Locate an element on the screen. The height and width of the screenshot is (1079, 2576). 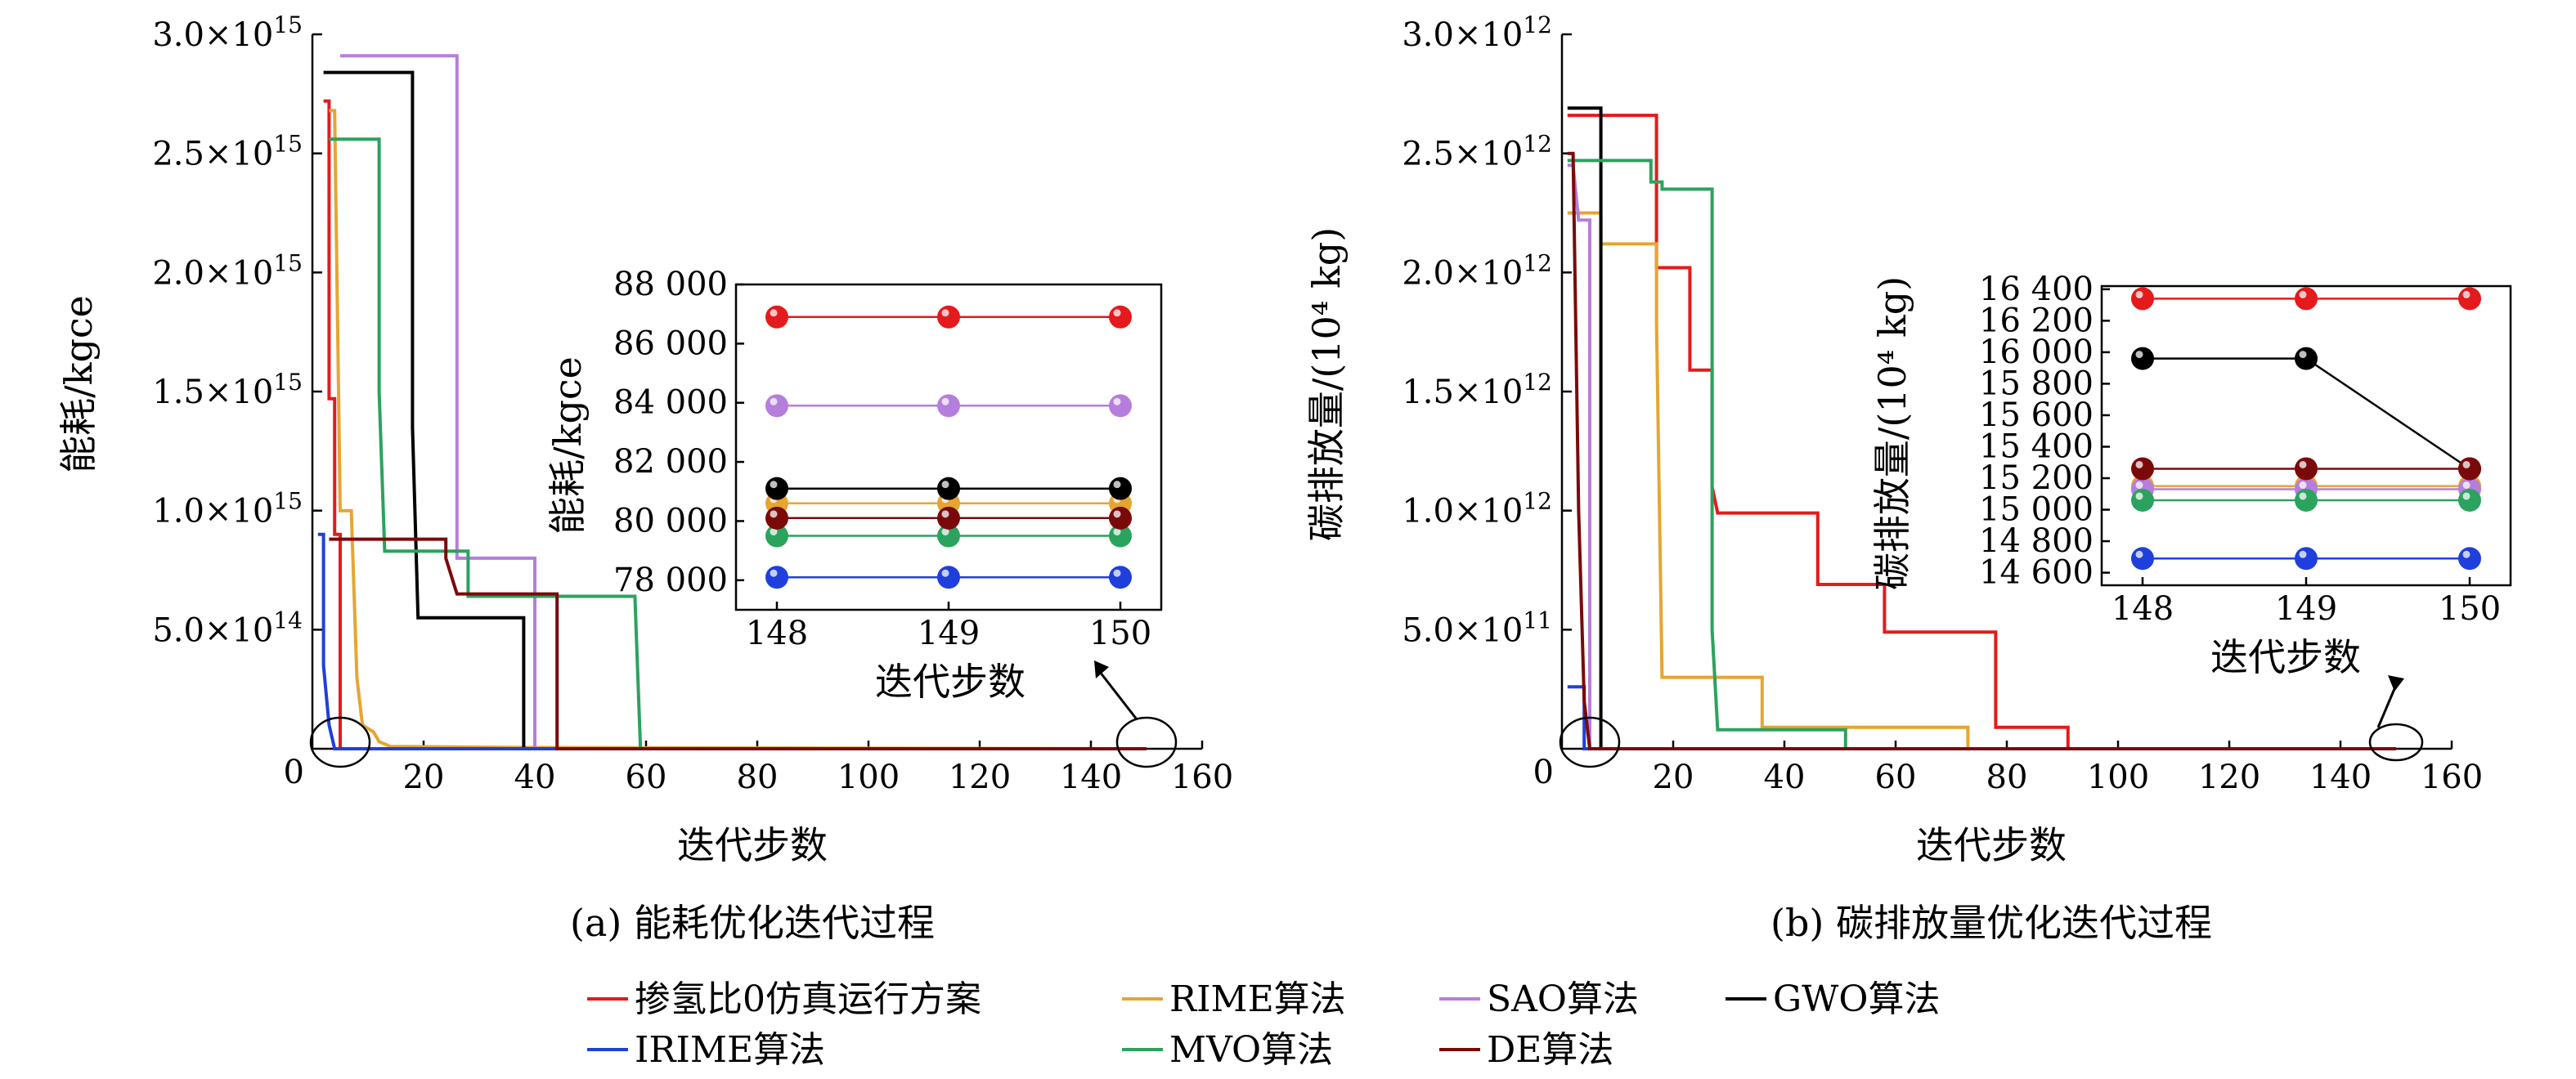
chart-b-xlabel: 迭代步数 is located at coordinates (1991, 845).